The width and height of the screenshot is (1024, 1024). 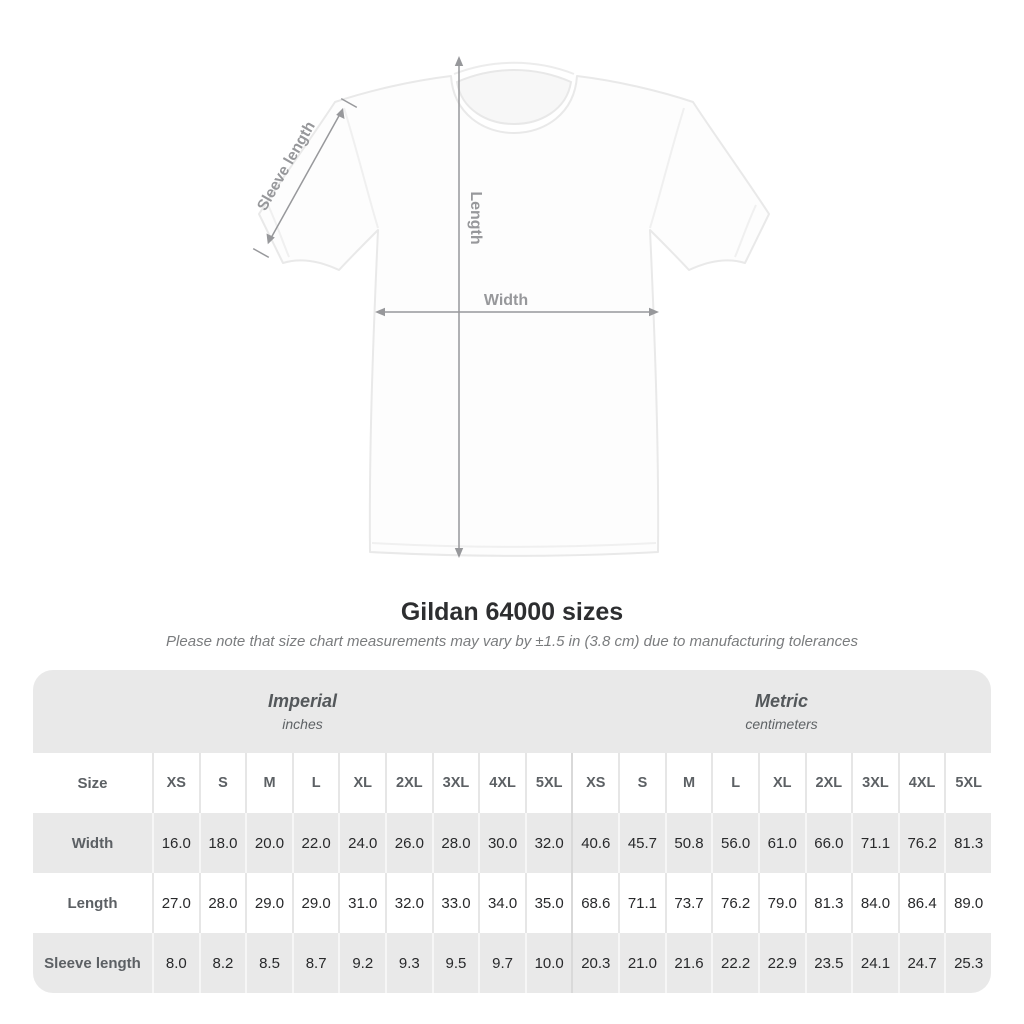 I want to click on length-arrow, so click(x=459, y=307).